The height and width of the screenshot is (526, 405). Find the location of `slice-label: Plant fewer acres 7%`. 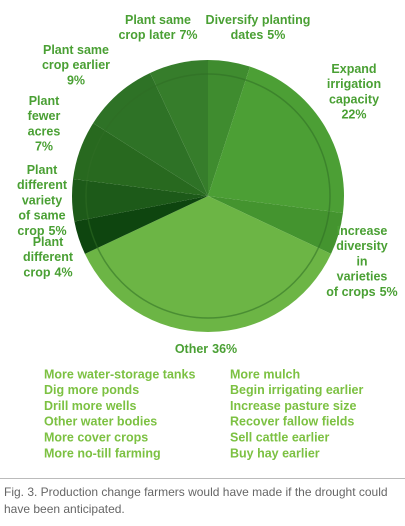

slice-label: Plant fewer acres 7% is located at coordinates (44, 124).